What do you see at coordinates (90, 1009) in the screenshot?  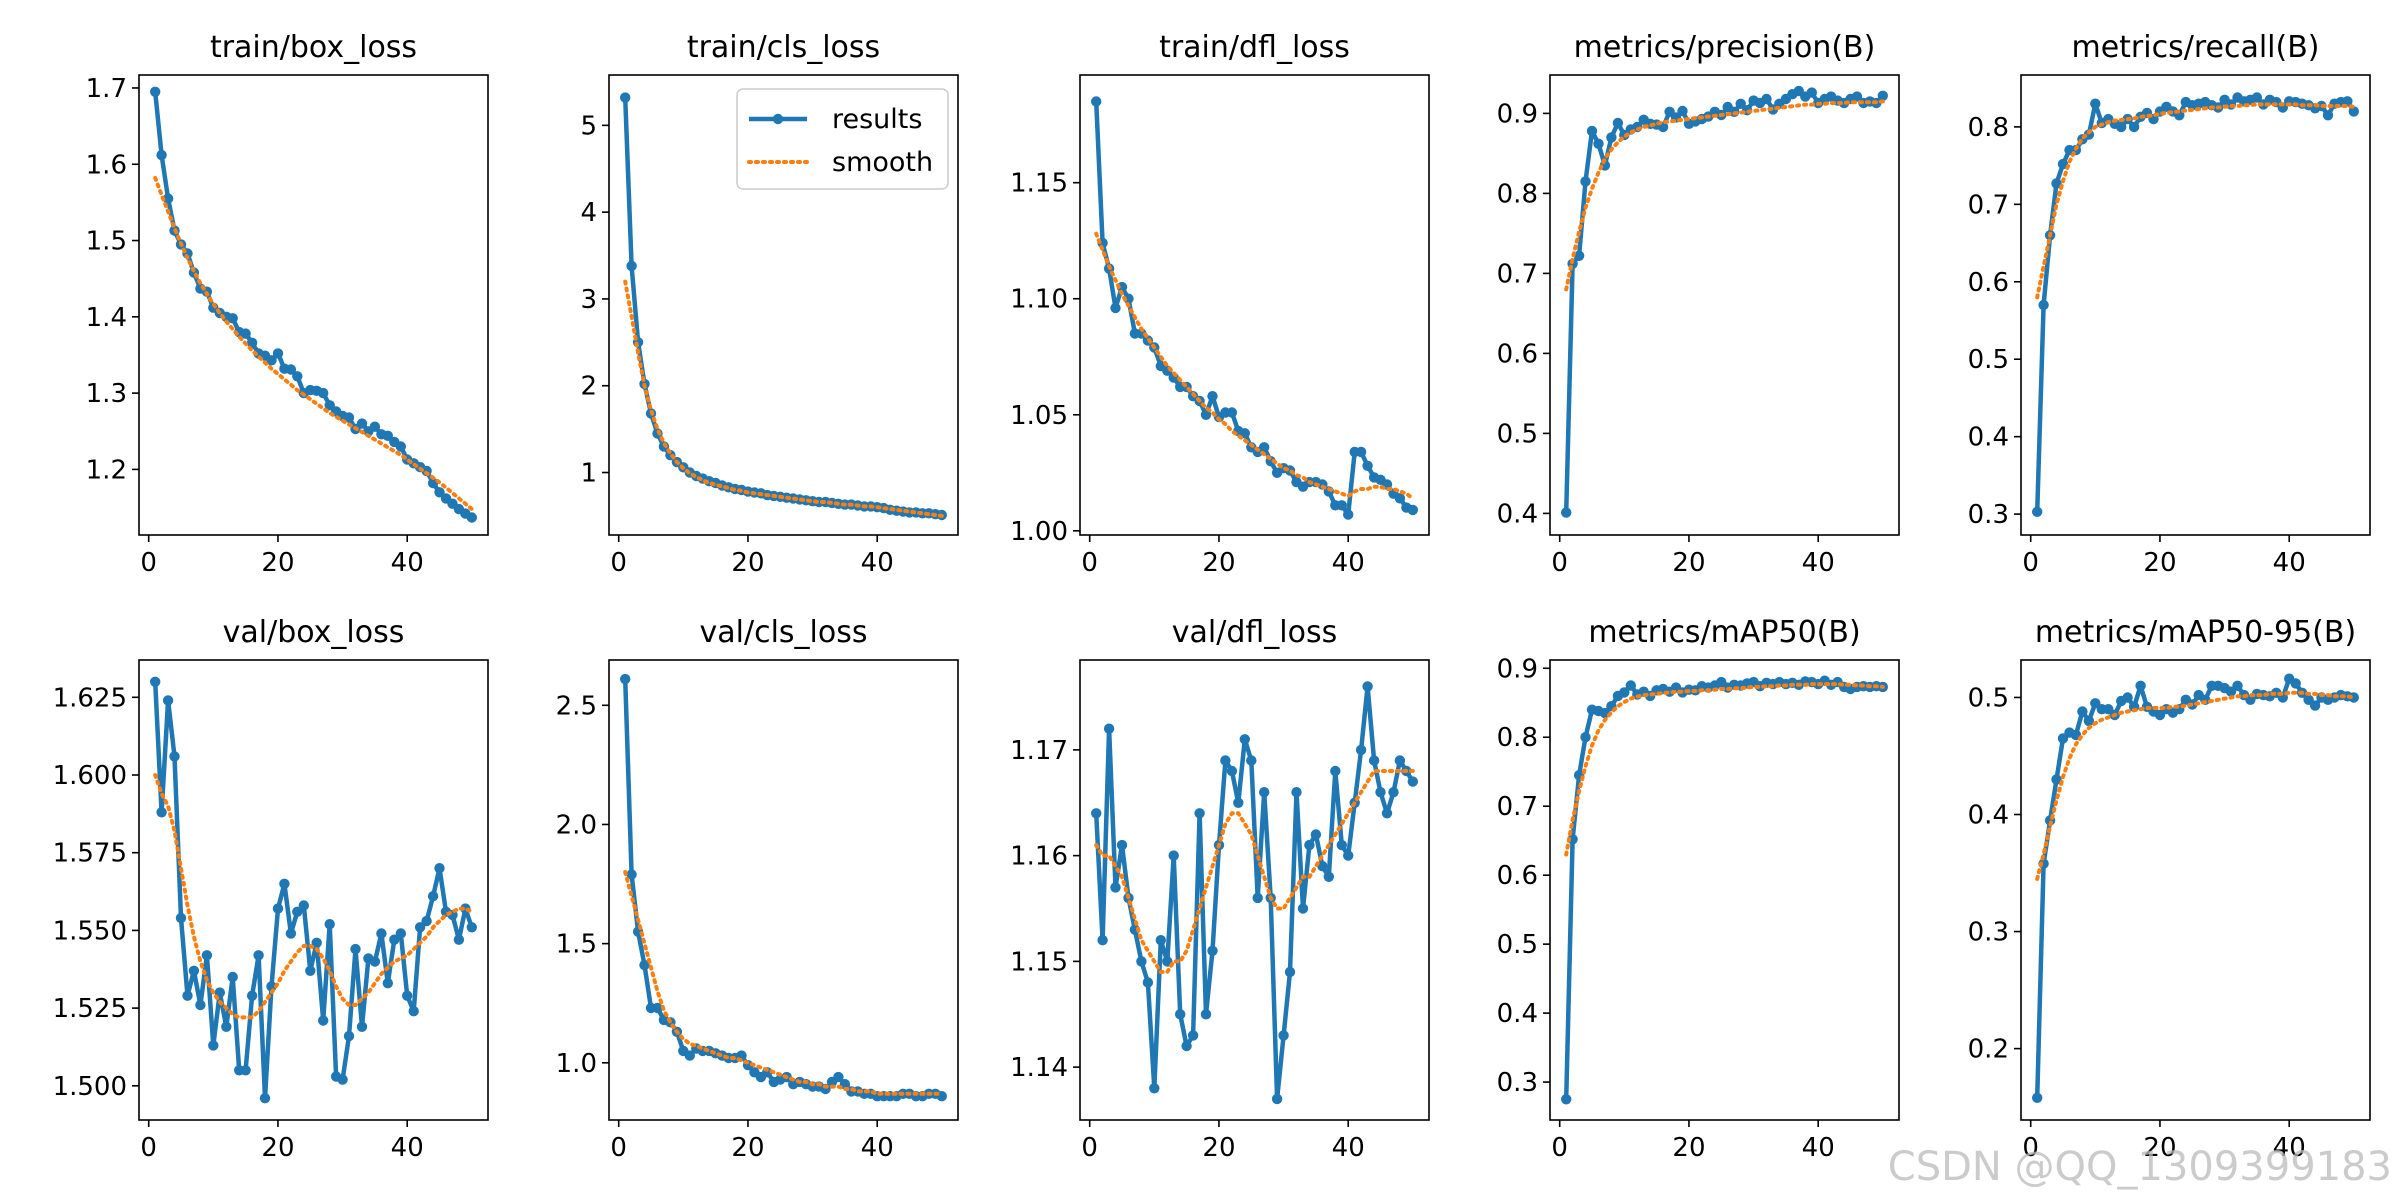 I see `y-tick-label: 1.525` at bounding box center [90, 1009].